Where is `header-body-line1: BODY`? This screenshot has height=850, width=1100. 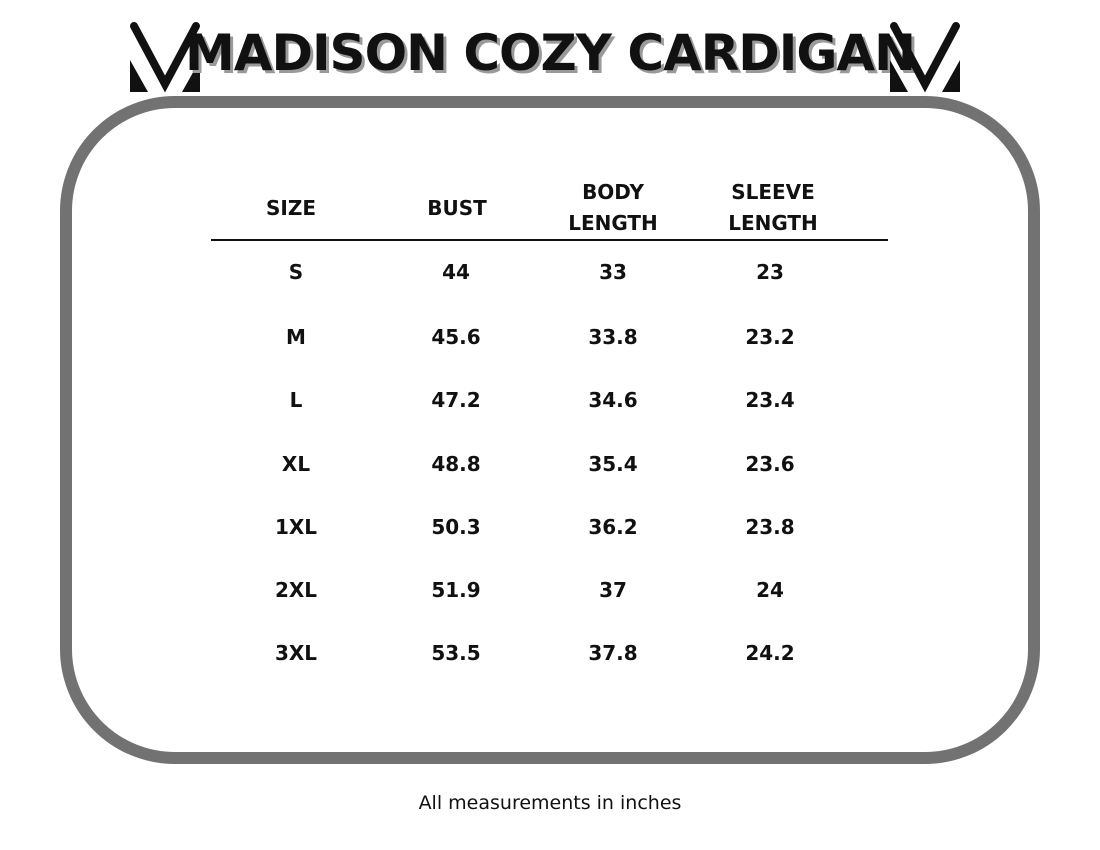
header-body-line1: BODY is located at coordinates (613, 192).